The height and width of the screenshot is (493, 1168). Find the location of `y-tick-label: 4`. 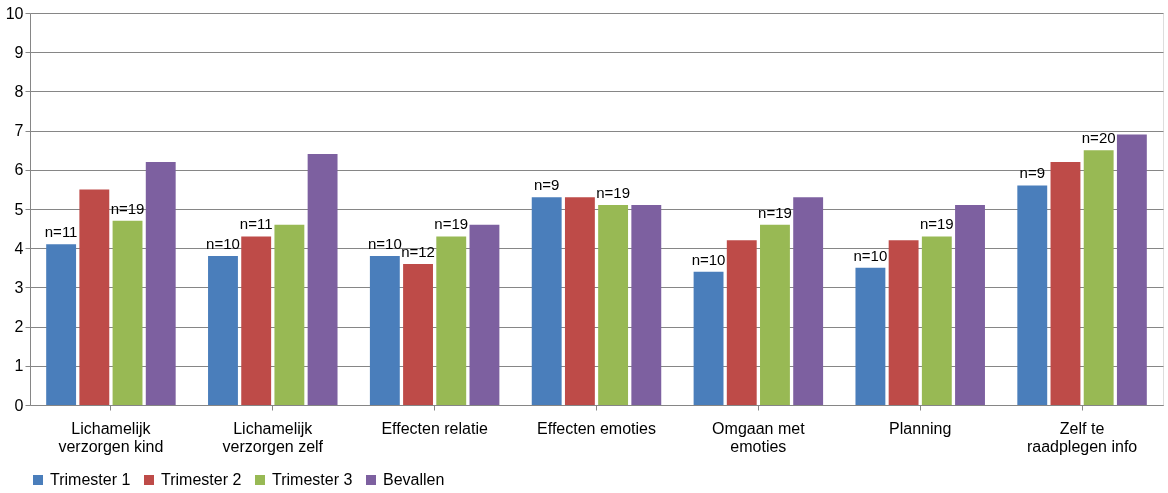

y-tick-label: 4 is located at coordinates (19, 248).